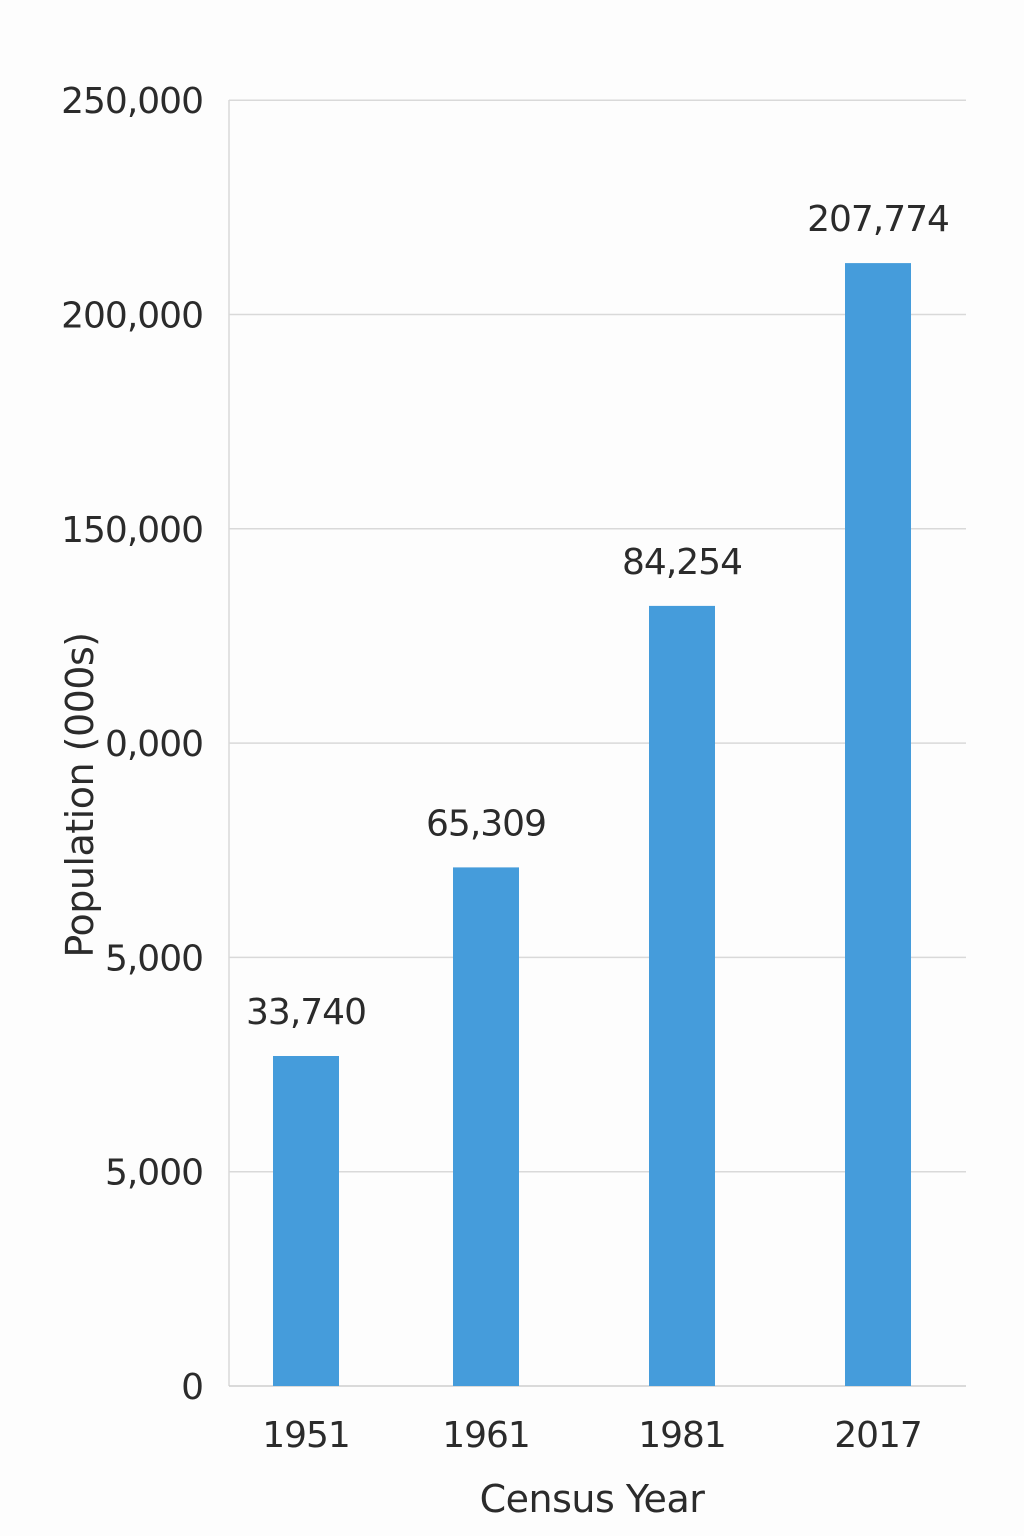 The image size is (1024, 1536). What do you see at coordinates (132, 101) in the screenshot?
I see `y-tick-label: 250,000` at bounding box center [132, 101].